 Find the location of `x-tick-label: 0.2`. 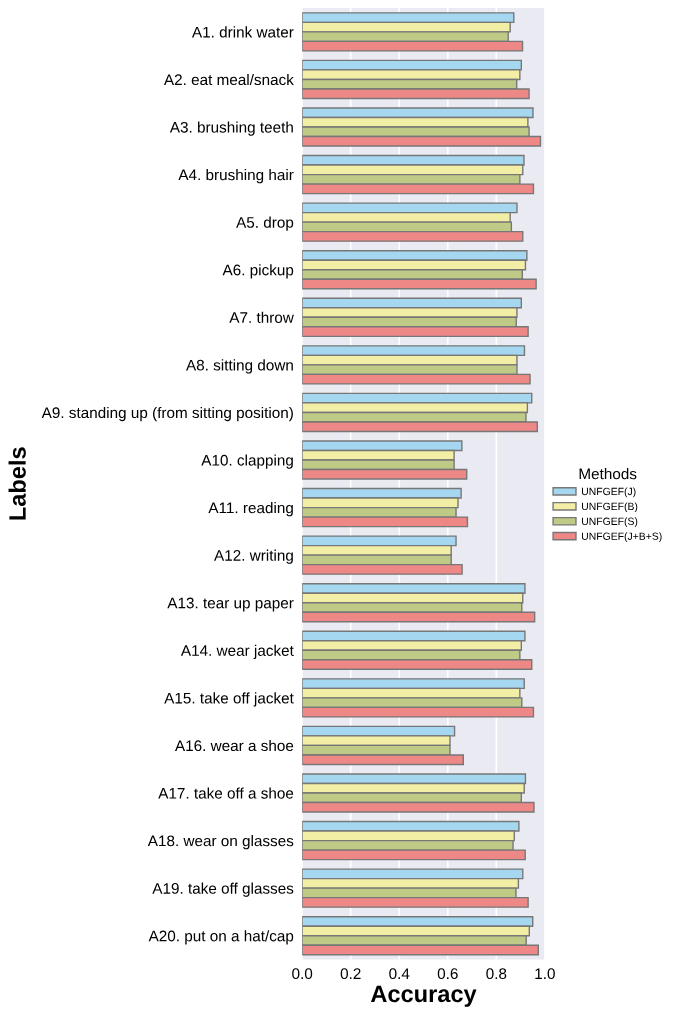

x-tick-label: 0.2 is located at coordinates (350, 974).